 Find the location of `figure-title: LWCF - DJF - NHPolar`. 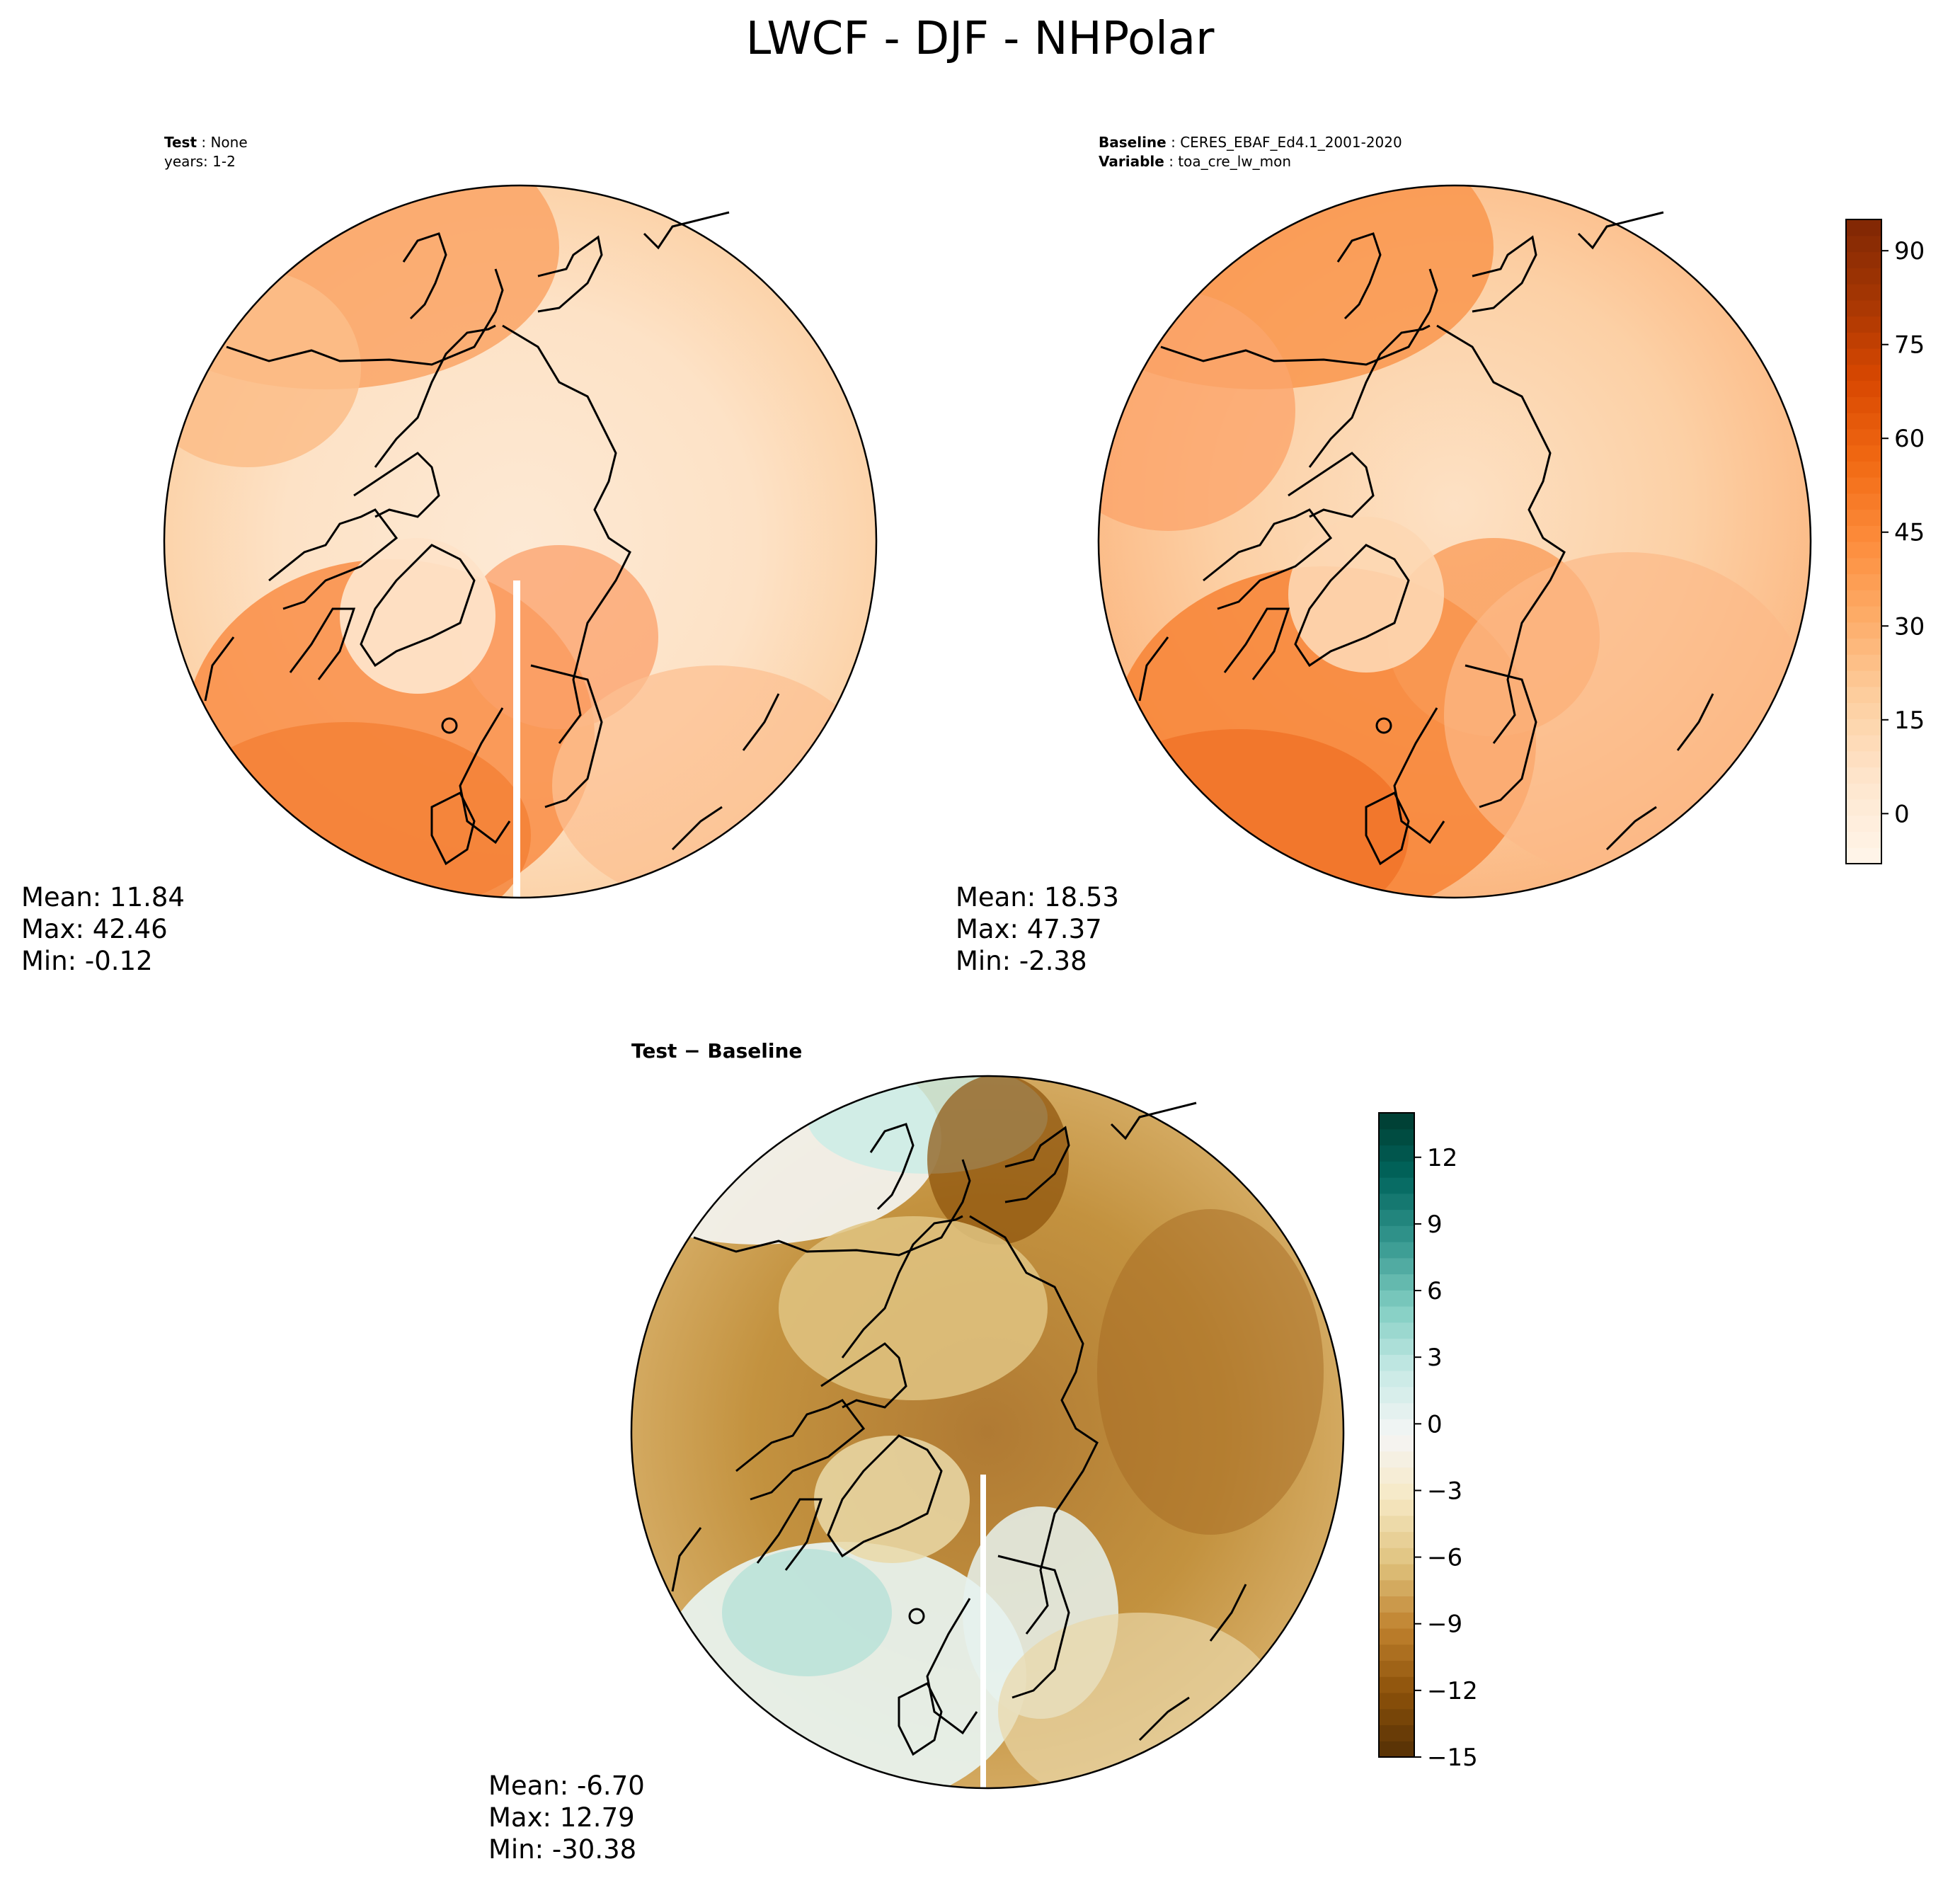

figure-title: LWCF - DJF - NHPolar is located at coordinates (980, 39).